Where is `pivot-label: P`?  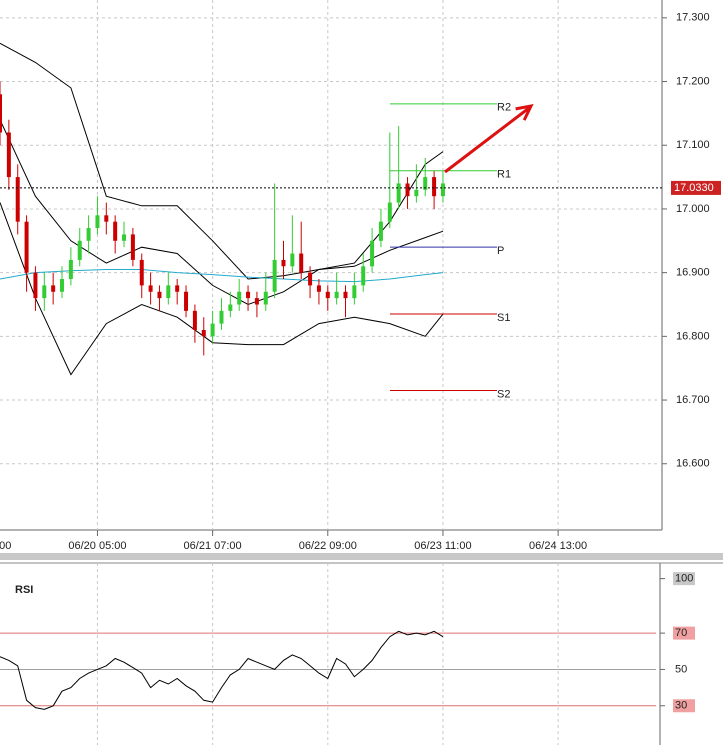 pivot-label: P is located at coordinates (500, 251).